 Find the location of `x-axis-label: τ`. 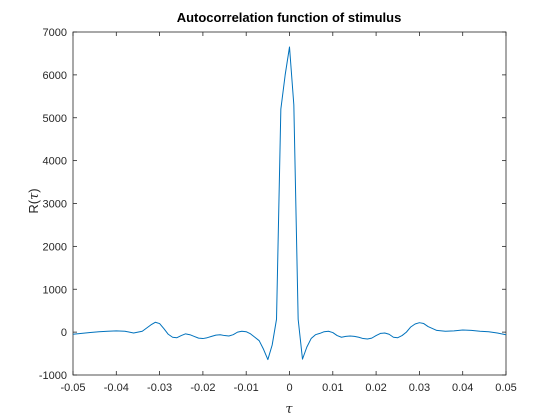

x-axis-label: τ is located at coordinates (289, 409).